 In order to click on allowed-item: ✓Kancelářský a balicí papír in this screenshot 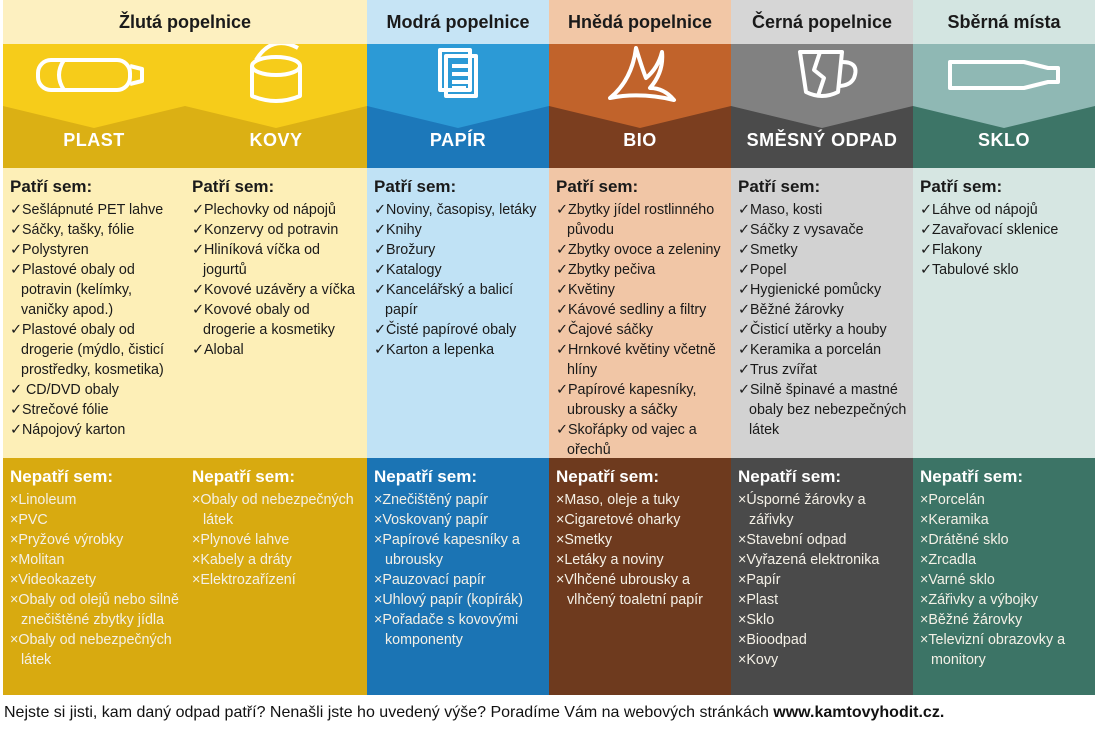, I will do `click(444, 300)`.